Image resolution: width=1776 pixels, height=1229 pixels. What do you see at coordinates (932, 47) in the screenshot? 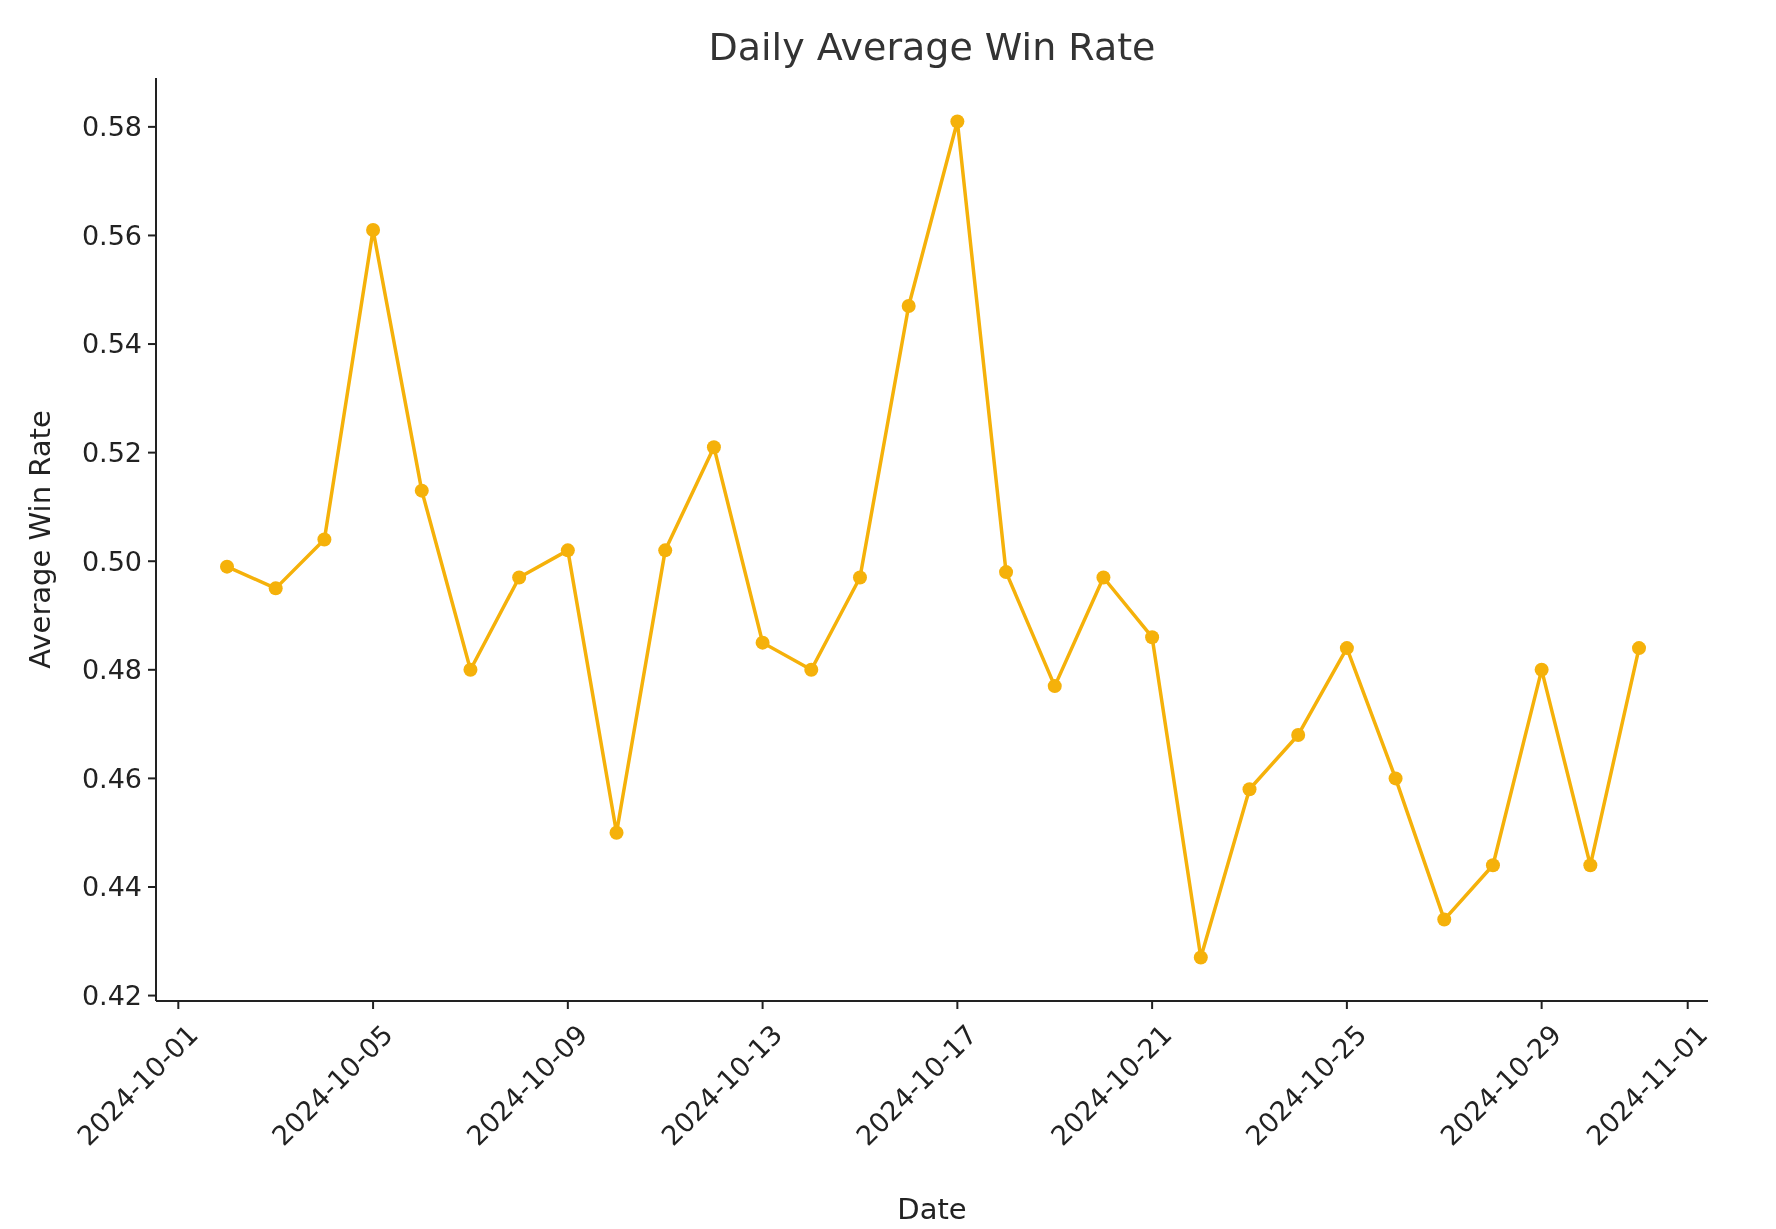
I see `chart-title: Daily Average Win Rate` at bounding box center [932, 47].